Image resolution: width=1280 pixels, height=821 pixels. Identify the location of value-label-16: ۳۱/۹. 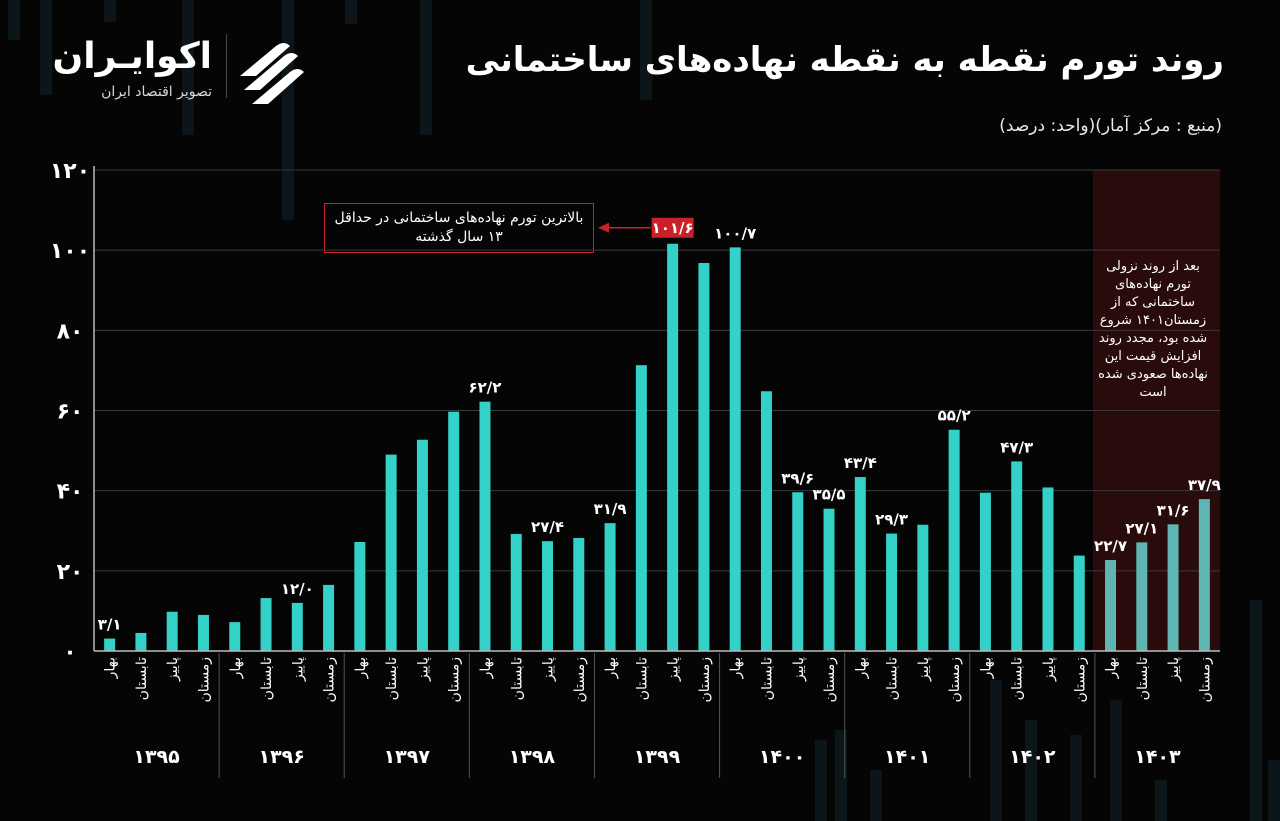
(610, 509).